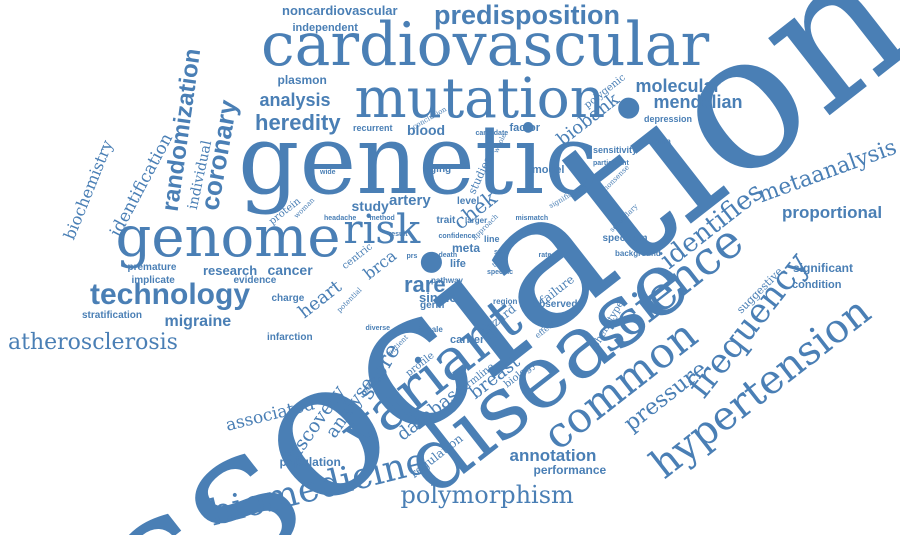 The height and width of the screenshot is (535, 900). I want to click on word-aging: aging, so click(438, 169).